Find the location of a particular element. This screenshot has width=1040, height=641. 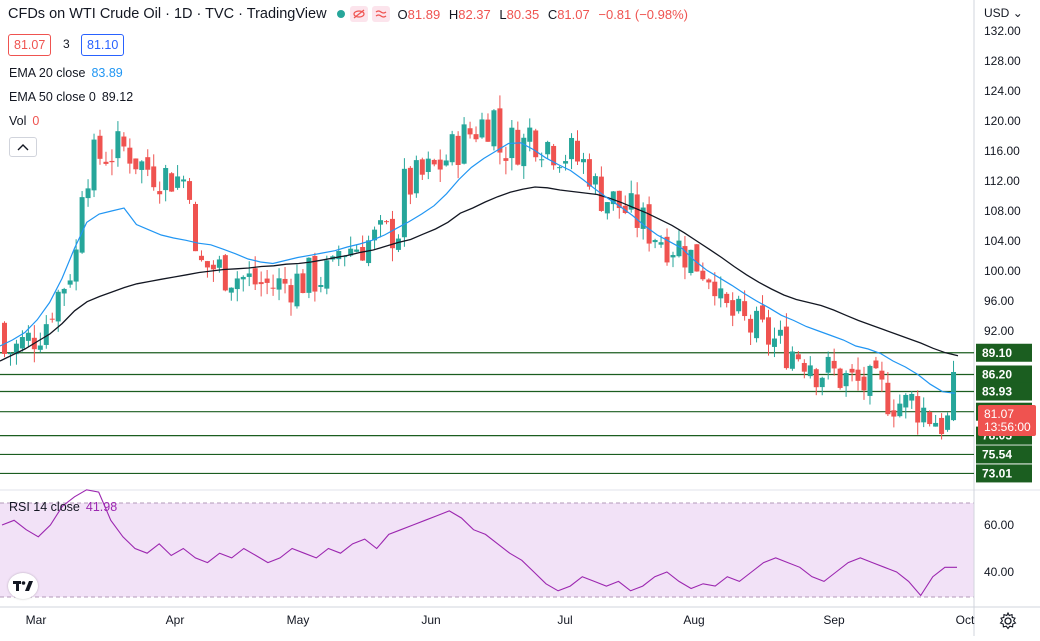

collapse-legend-button is located at coordinates (23, 147).